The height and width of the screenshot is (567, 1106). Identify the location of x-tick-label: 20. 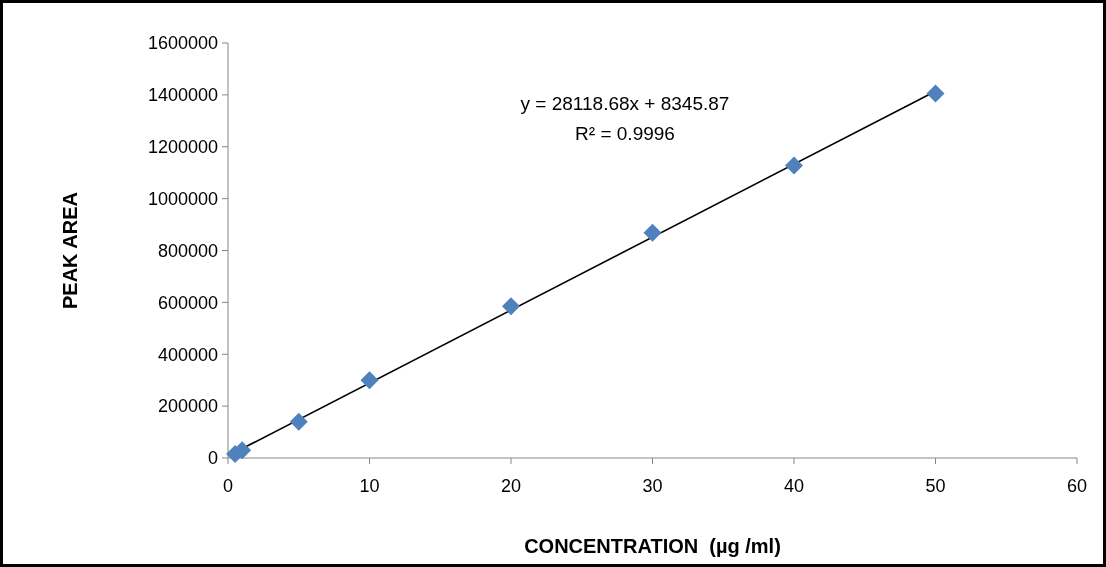
(511, 486).